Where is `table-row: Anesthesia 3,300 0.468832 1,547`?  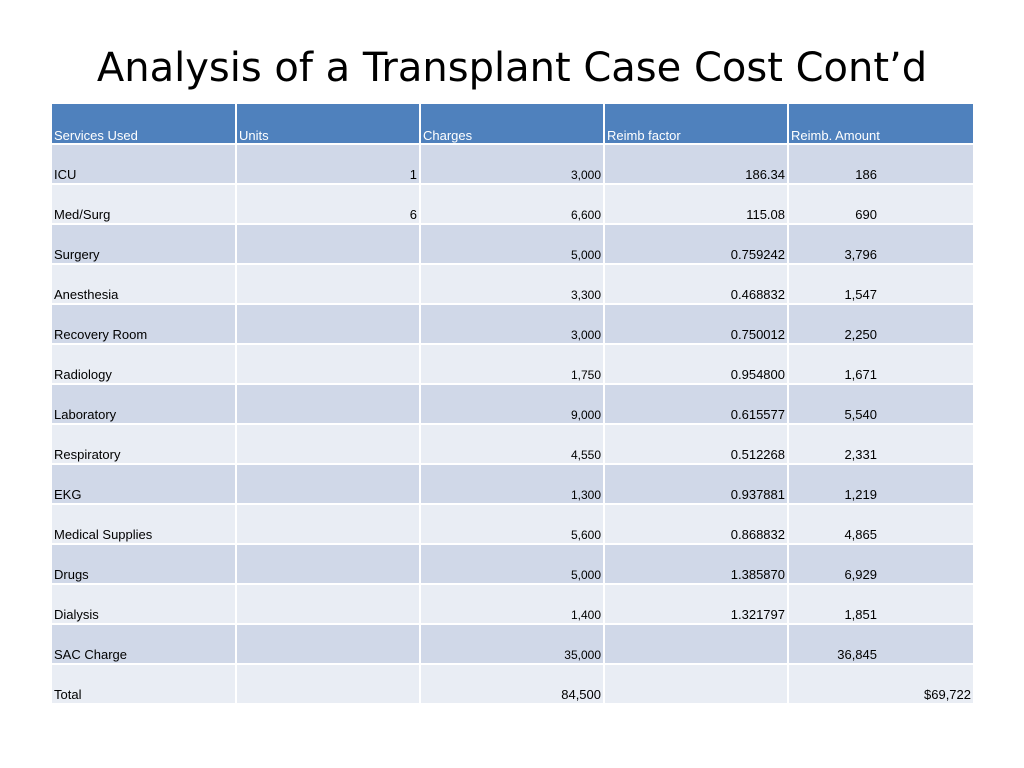
table-row: Anesthesia 3,300 0.468832 1,547 is located at coordinates (512, 284).